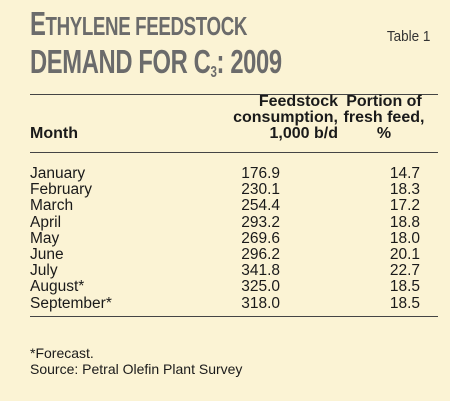 The width and height of the screenshot is (450, 401). Describe the element at coordinates (404, 222) in the screenshot. I see `portion-cell: 18.8` at that location.